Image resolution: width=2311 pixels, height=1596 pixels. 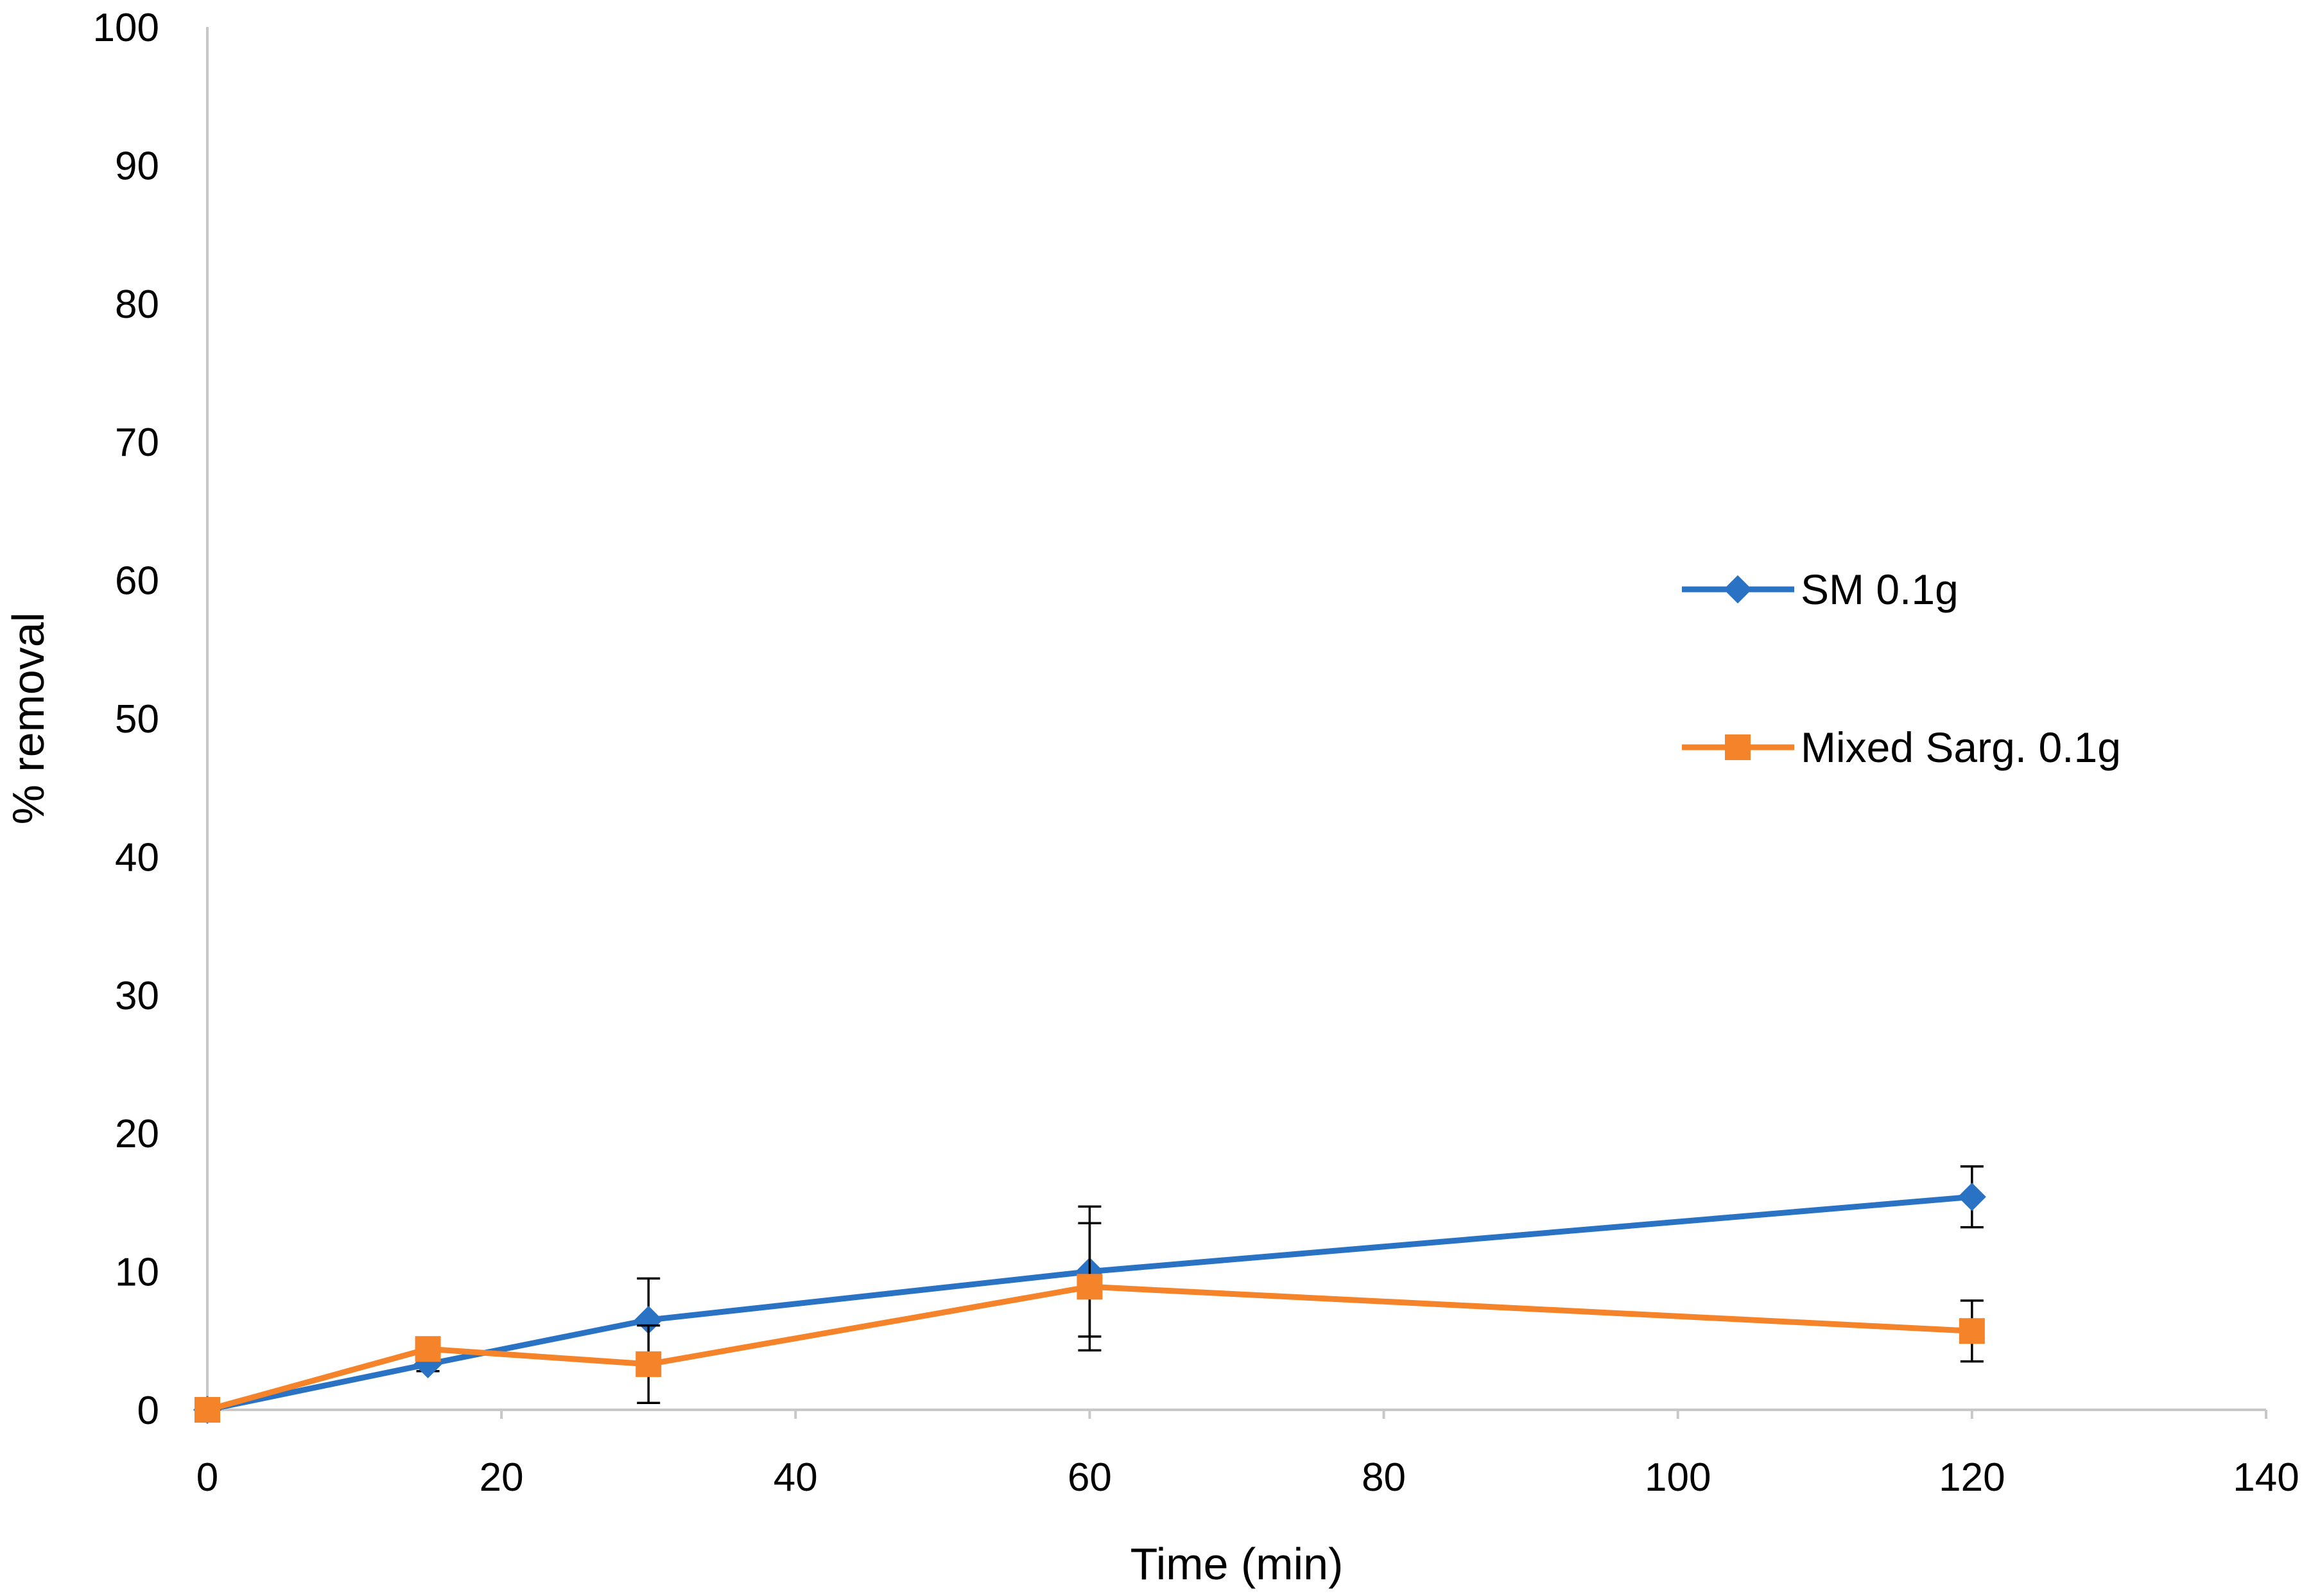 What do you see at coordinates (137, 166) in the screenshot?
I see `y-tick-label: 90` at bounding box center [137, 166].